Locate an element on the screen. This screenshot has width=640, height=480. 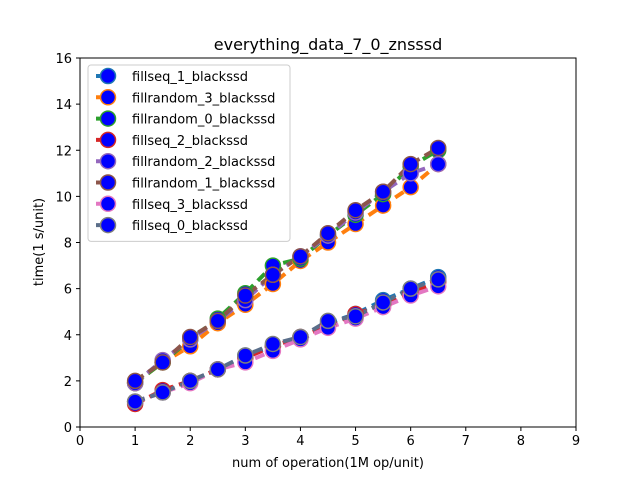
y-tick-label: 0 is located at coordinates (68, 428).